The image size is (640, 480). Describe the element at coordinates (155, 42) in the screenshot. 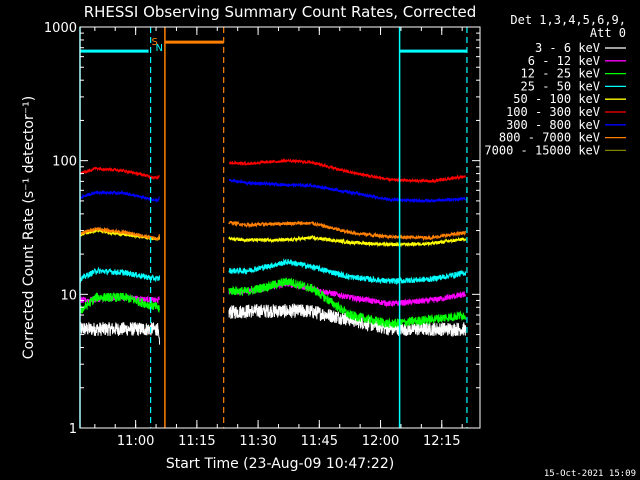

I see `marker-s: S` at that location.